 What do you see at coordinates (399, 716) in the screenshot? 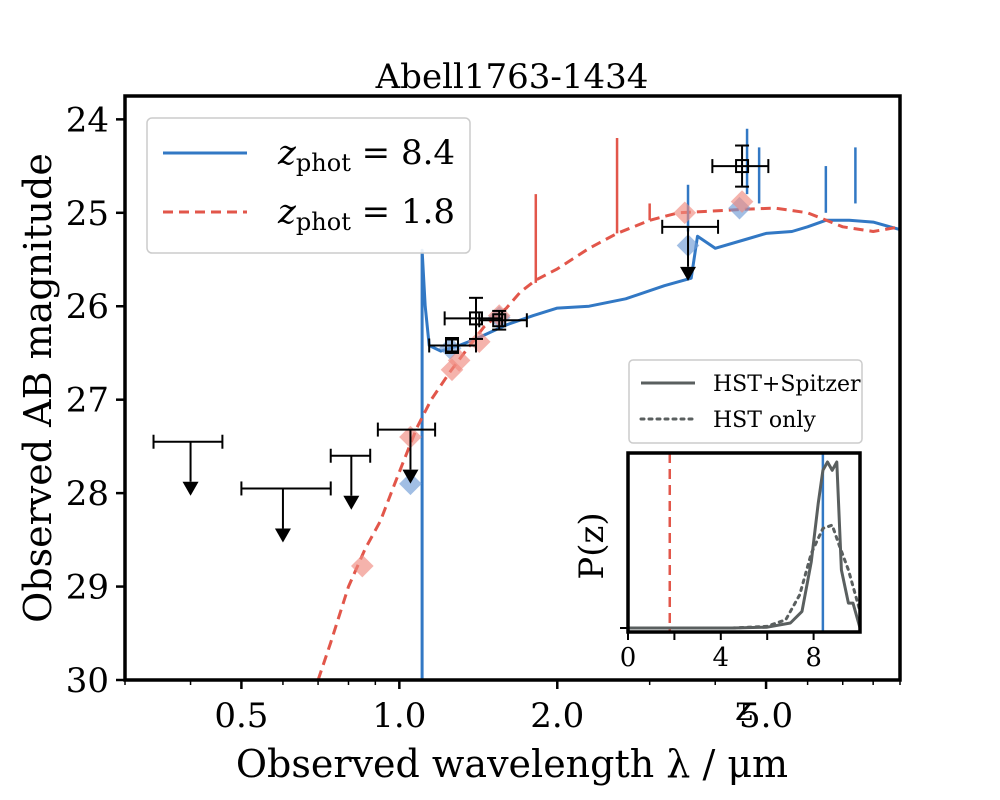
I see `x-tick-label-1: 1.0` at bounding box center [399, 716].